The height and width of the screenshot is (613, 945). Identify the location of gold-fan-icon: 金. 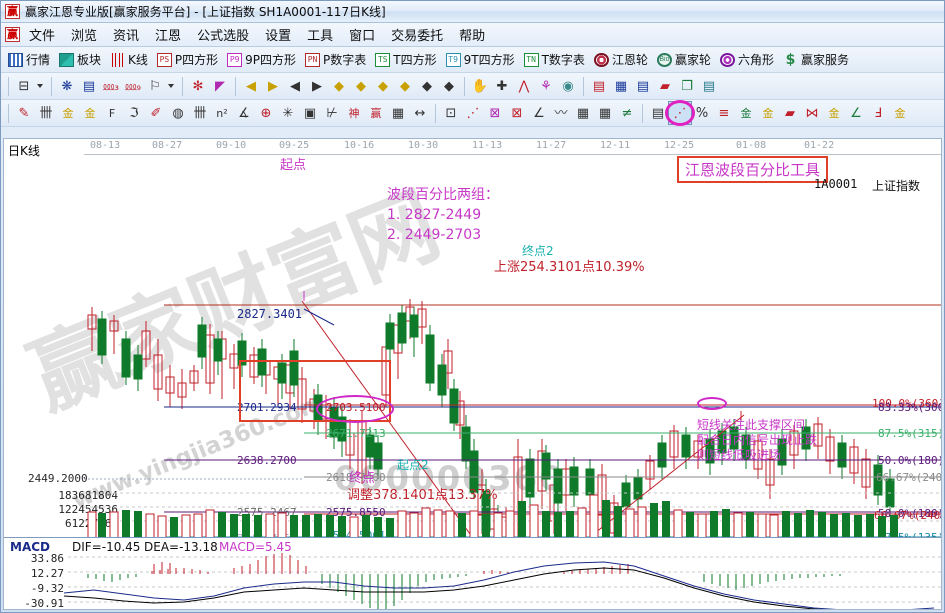
(900, 113).